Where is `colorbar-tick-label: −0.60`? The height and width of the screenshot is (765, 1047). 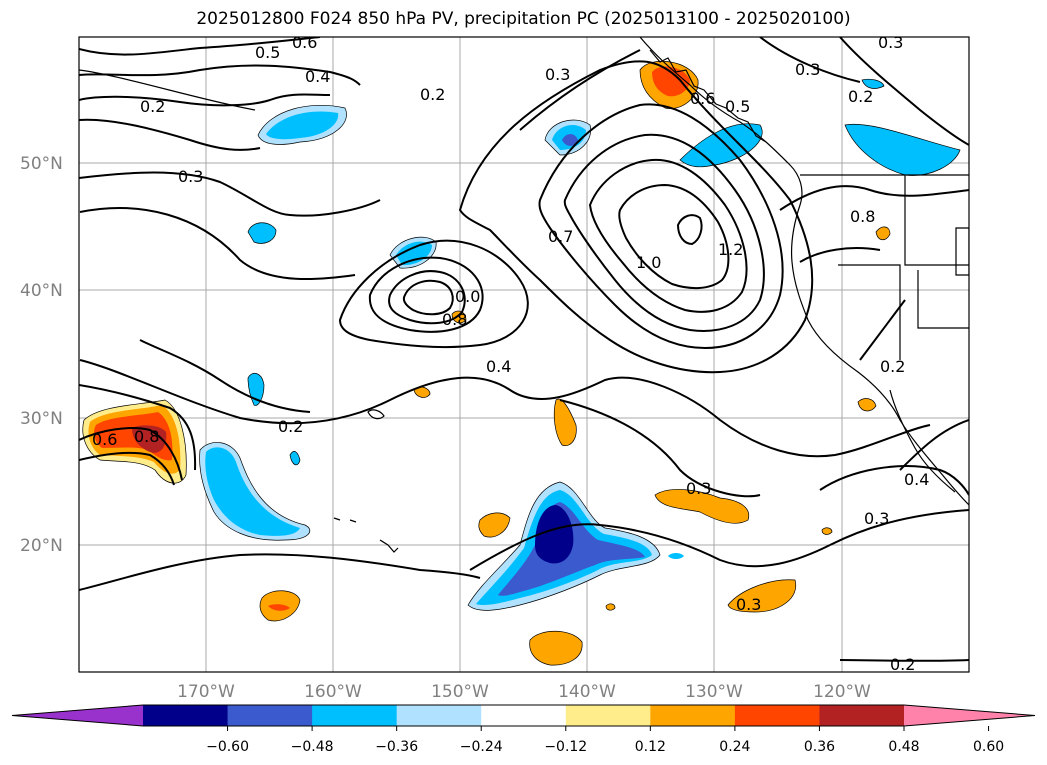
colorbar-tick-label: −0.60 is located at coordinates (227, 747).